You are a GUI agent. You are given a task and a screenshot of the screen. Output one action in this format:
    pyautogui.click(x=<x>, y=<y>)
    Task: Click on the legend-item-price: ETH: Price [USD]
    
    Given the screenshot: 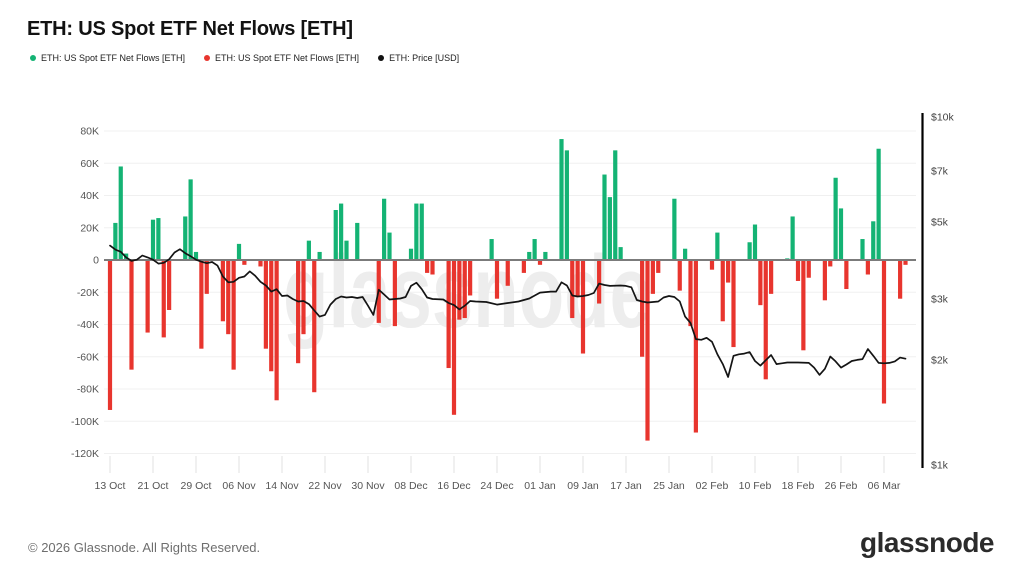 What is the action you would take?
    pyautogui.click(x=418, y=58)
    